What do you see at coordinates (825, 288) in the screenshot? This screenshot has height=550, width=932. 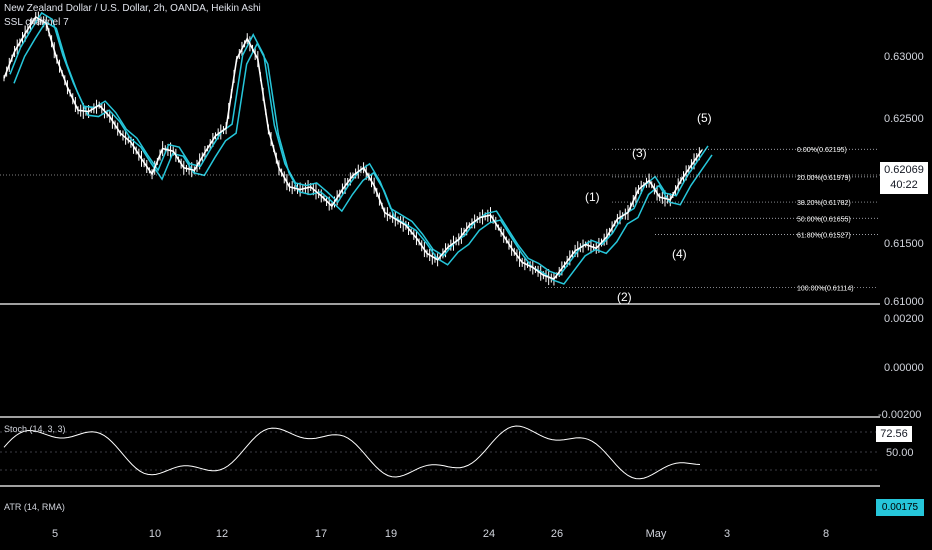 I see `fib-label: 100.00%(0.61114)` at bounding box center [825, 288].